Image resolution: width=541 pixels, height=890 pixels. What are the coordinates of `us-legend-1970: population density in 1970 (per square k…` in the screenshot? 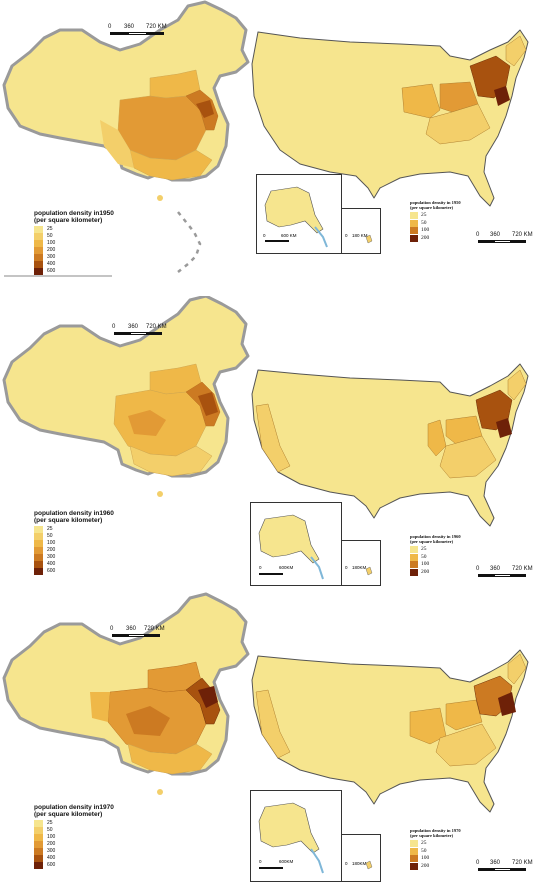 It's located at (435, 849).